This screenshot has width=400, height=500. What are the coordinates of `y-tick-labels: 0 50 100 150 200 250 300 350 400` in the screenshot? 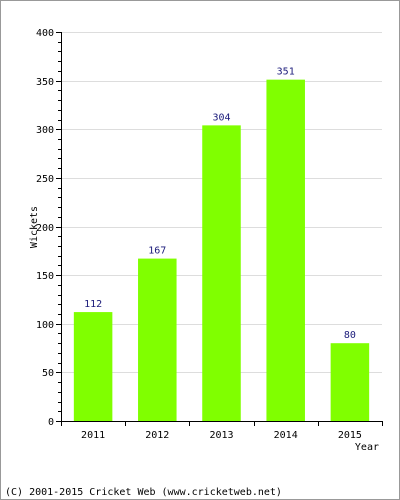 It's located at (45, 228).